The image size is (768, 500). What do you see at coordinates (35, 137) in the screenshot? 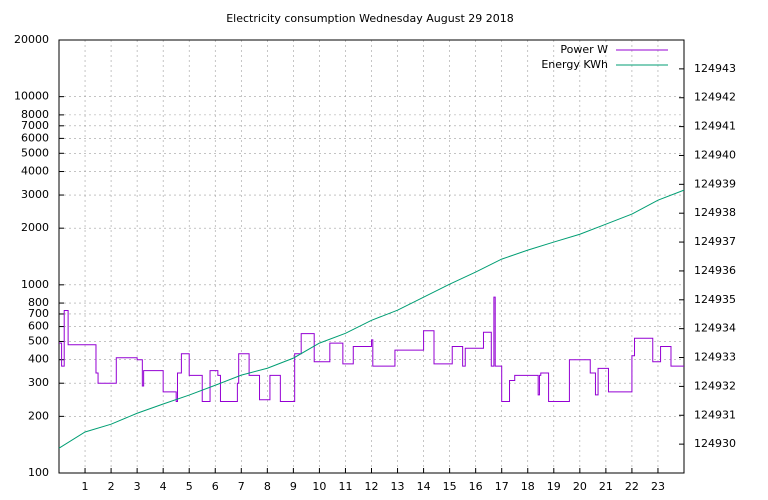
I see `y-tick-label: 6000` at bounding box center [35, 137].